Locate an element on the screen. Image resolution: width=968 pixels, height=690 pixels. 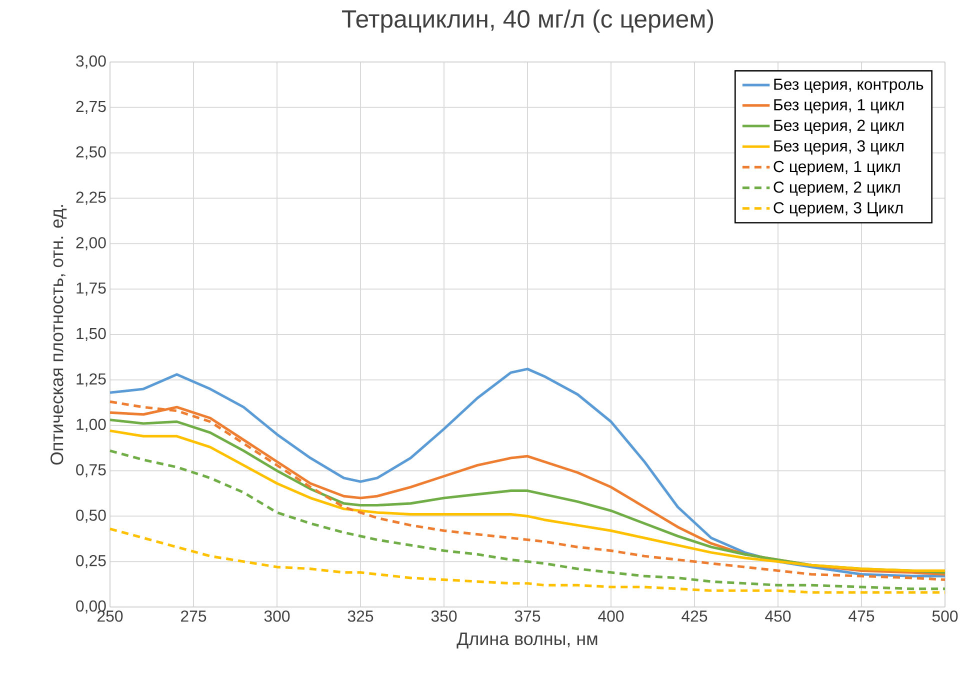
x-tick-label: 375 is located at coordinates (527, 616).